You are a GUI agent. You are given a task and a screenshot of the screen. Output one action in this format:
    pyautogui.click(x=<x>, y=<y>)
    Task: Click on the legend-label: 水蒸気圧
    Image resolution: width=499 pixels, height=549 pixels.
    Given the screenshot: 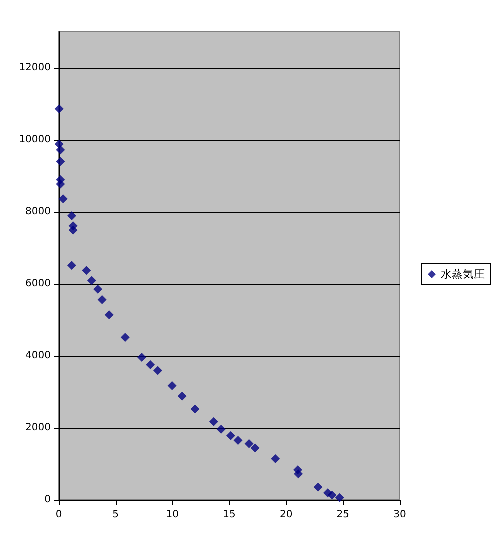 What is the action you would take?
    pyautogui.click(x=463, y=274)
    